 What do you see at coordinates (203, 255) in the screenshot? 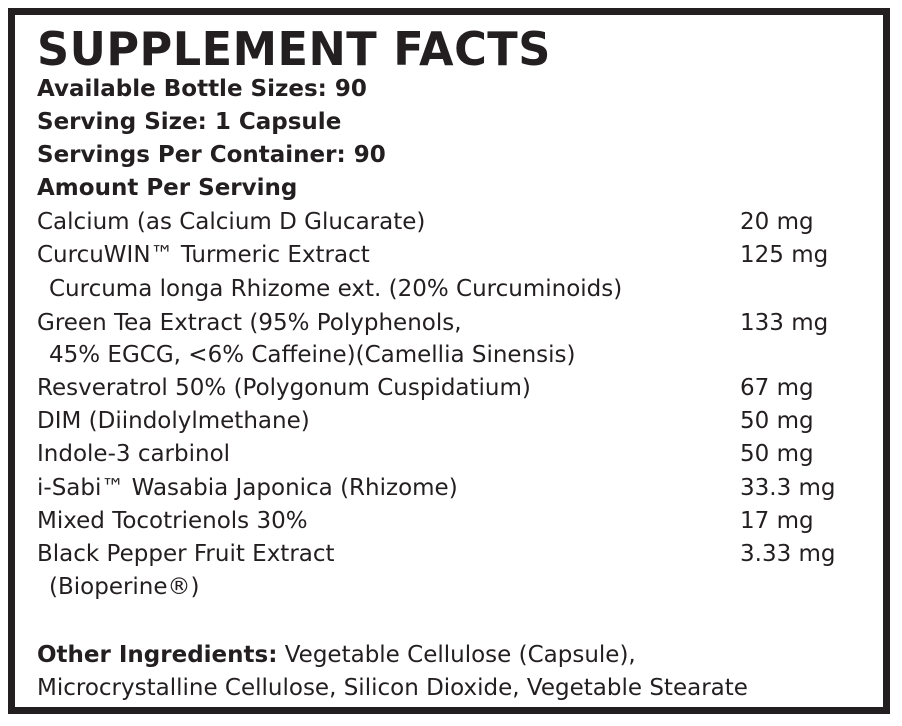
I see `ingredient-name: CurcuWIN™ Turmeric Extract` at bounding box center [203, 255].